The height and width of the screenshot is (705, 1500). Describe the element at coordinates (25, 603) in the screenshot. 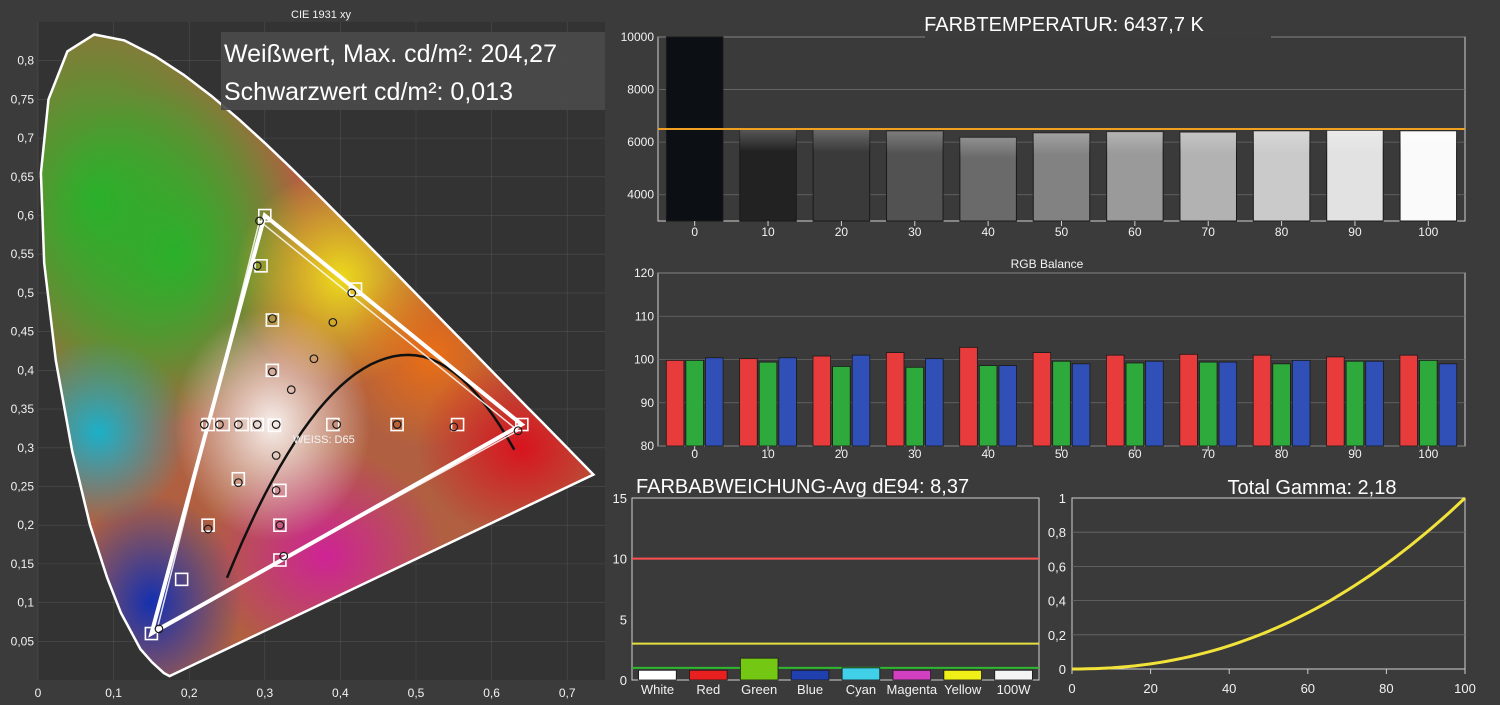

I see `cie-y-tick-label: 0,1` at that location.